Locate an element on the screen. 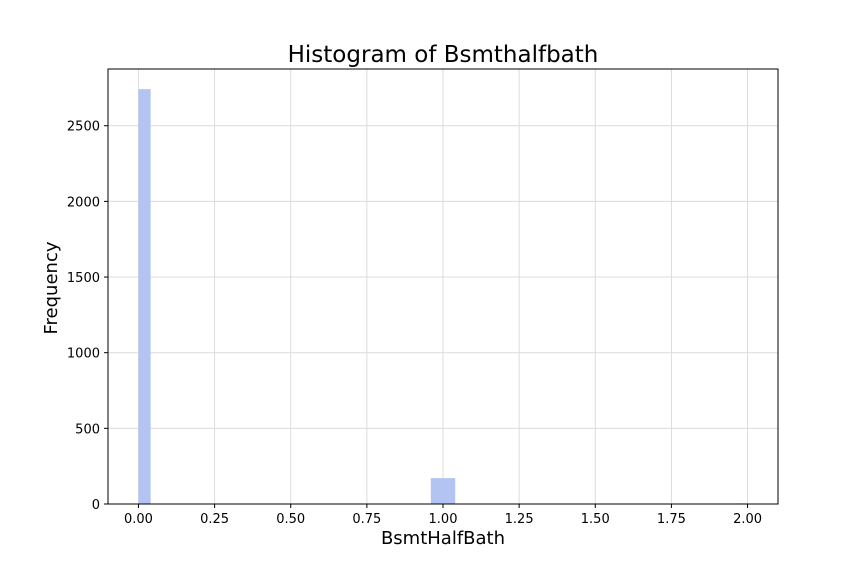 This screenshot has height=576, width=864. x-axis-label: BsmtHalfBath is located at coordinates (443, 538).